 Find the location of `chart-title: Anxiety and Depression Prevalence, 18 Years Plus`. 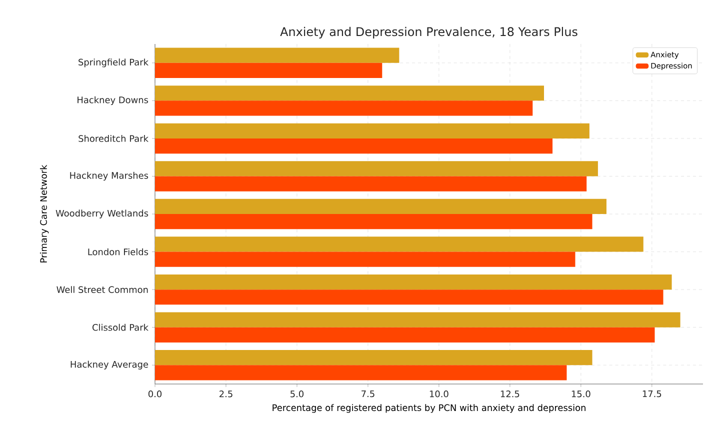

chart-title: Anxiety and Depression Prevalence, 18 Years Plus is located at coordinates (429, 32).